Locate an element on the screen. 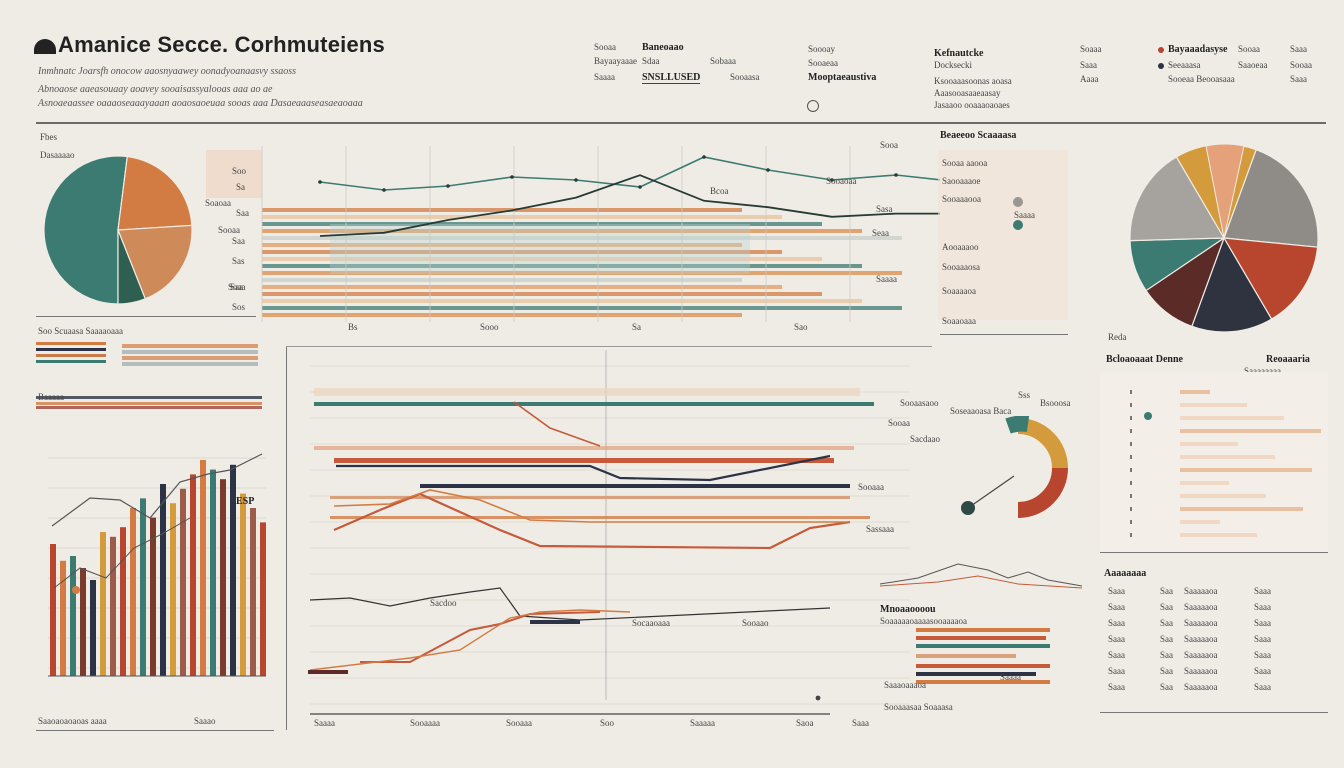  cell: Soaaa is located at coordinates (1091, 49).